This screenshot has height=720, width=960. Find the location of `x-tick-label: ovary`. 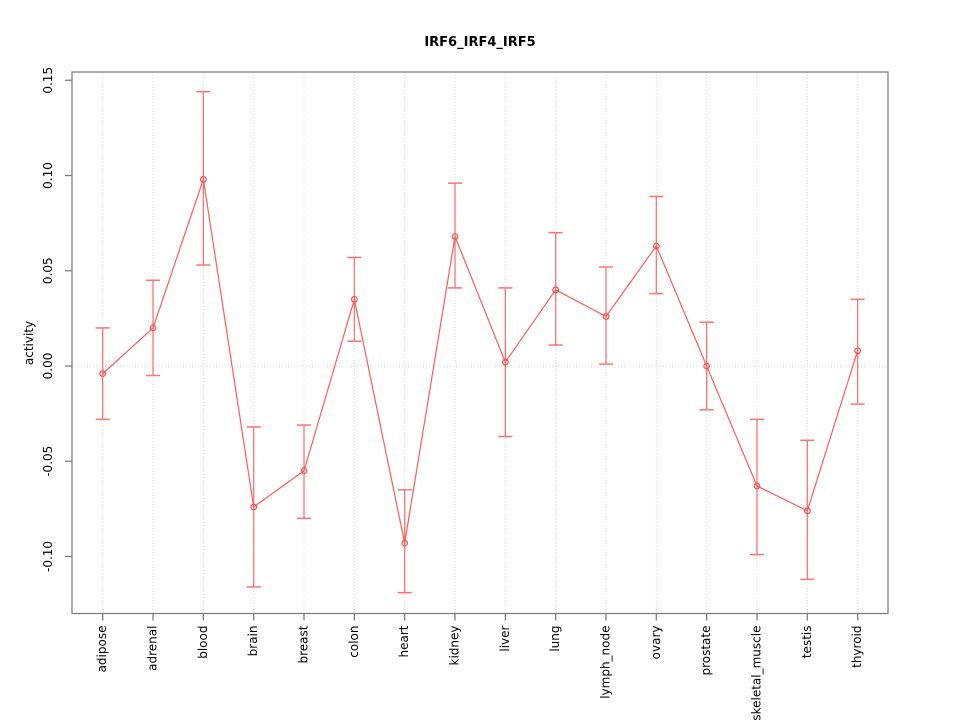

x-tick-label: ovary is located at coordinates (656, 643).